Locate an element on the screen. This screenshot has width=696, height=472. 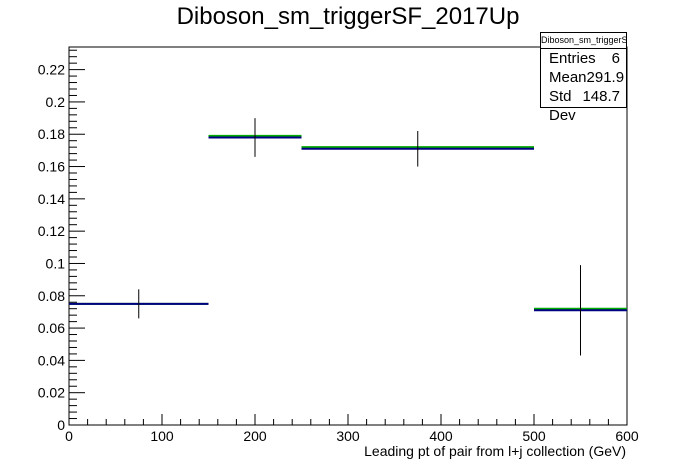
y-tick-label: 0.18 is located at coordinates (51, 134).